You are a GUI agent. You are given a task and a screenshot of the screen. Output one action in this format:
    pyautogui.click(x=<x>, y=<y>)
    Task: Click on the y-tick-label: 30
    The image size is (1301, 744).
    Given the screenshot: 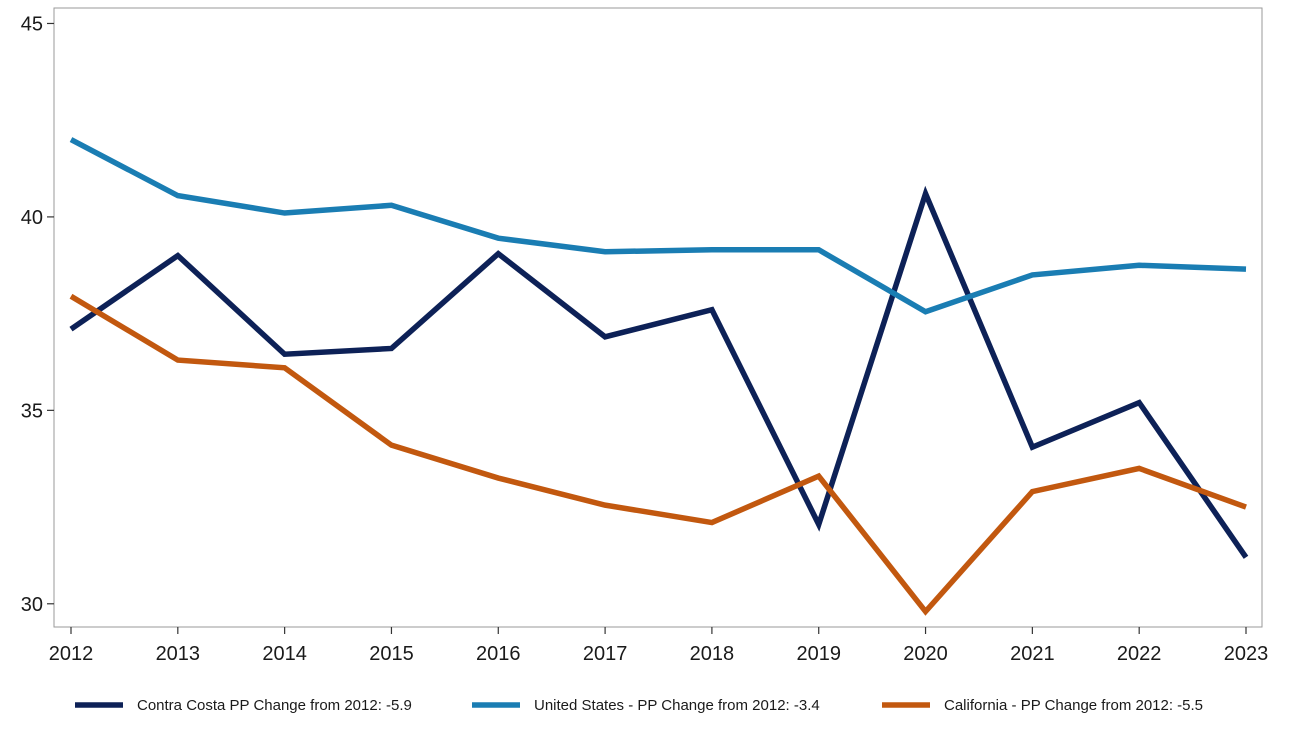 What is the action you would take?
    pyautogui.click(x=32, y=605)
    